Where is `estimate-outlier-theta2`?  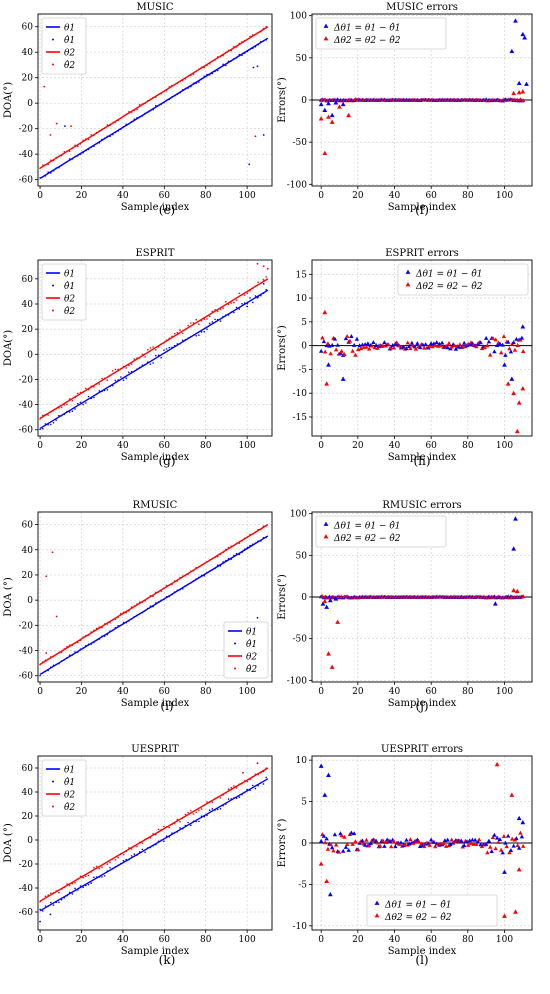
estimate-outlier-theta2 is located at coordinates (71, 126).